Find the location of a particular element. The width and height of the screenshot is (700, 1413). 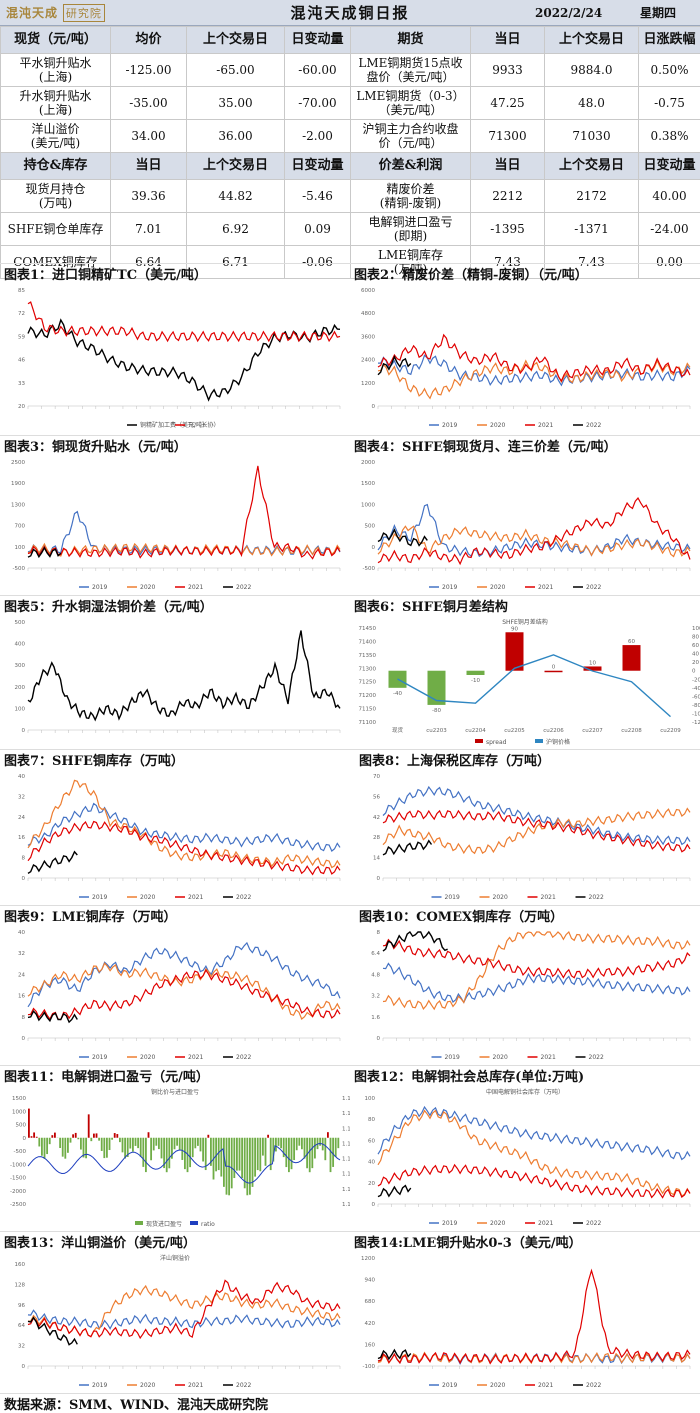

legend-label: 铜精矿加工费（美元/吨） is located at coordinates (174, 425).